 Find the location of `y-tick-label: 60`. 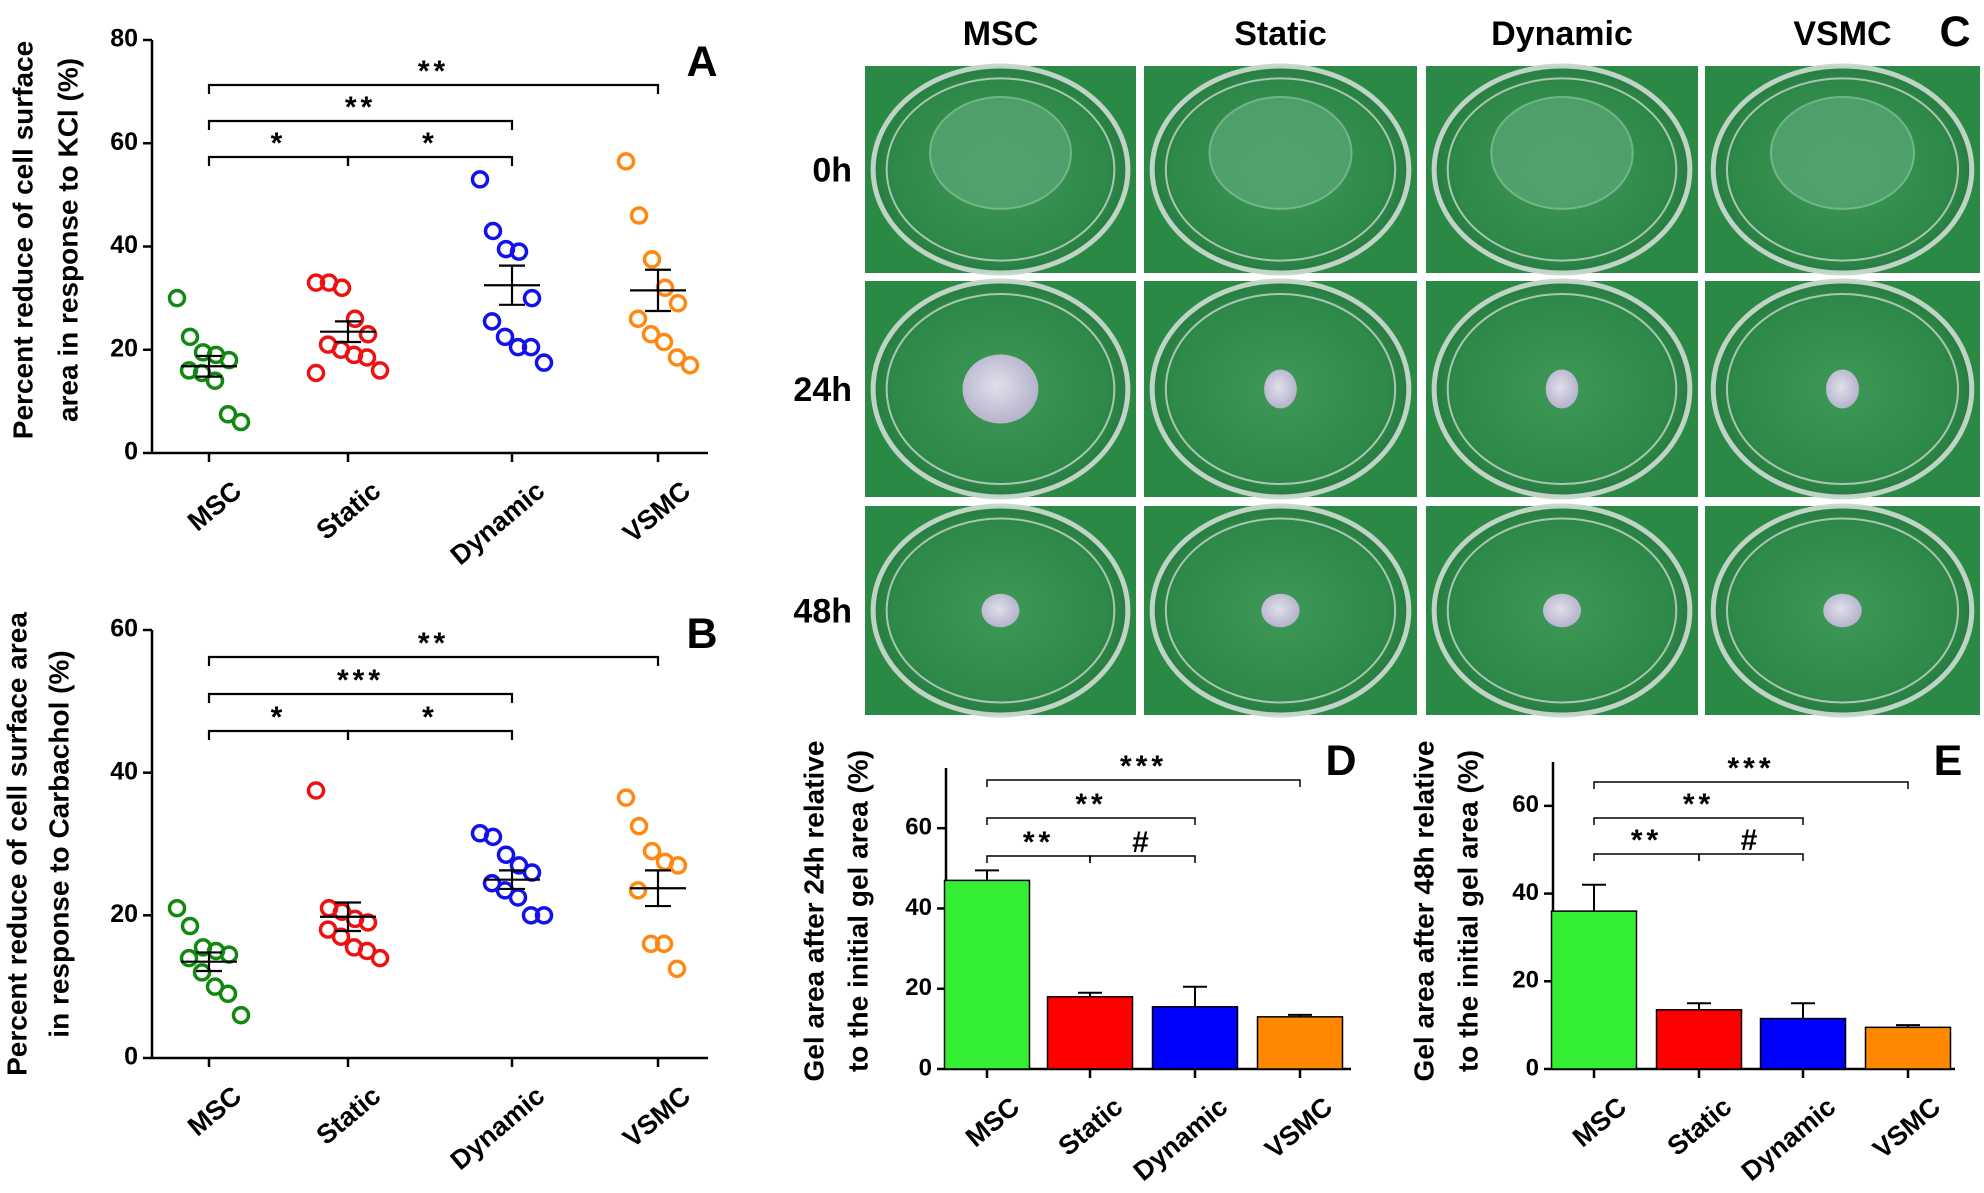

y-tick-label: 60 is located at coordinates (1525, 804).